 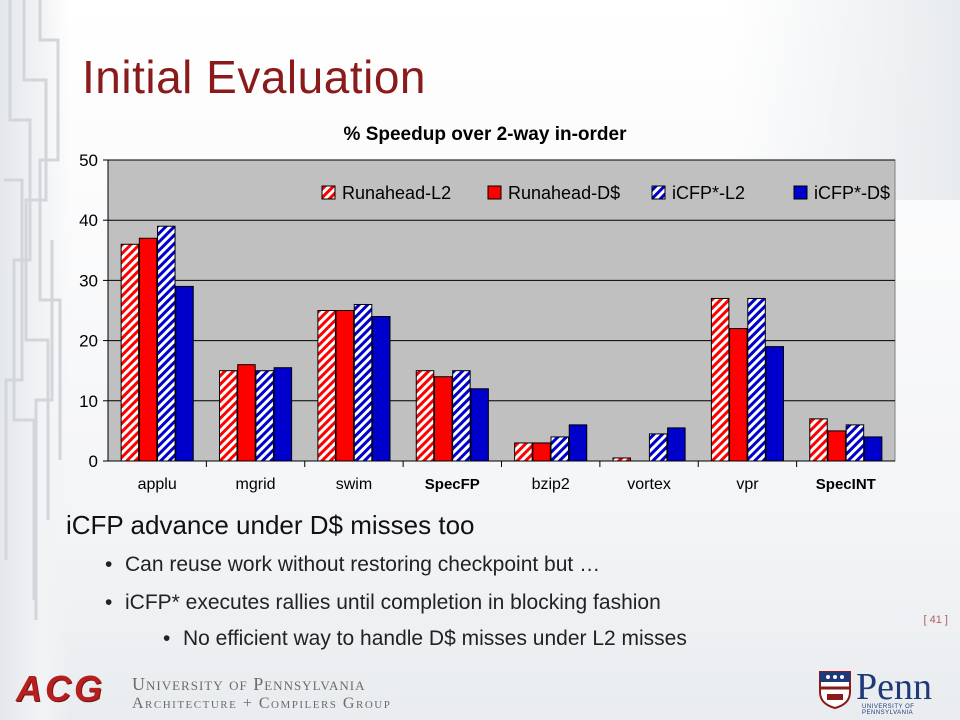 I want to click on circuit-decoration, so click(x=35, y=360).